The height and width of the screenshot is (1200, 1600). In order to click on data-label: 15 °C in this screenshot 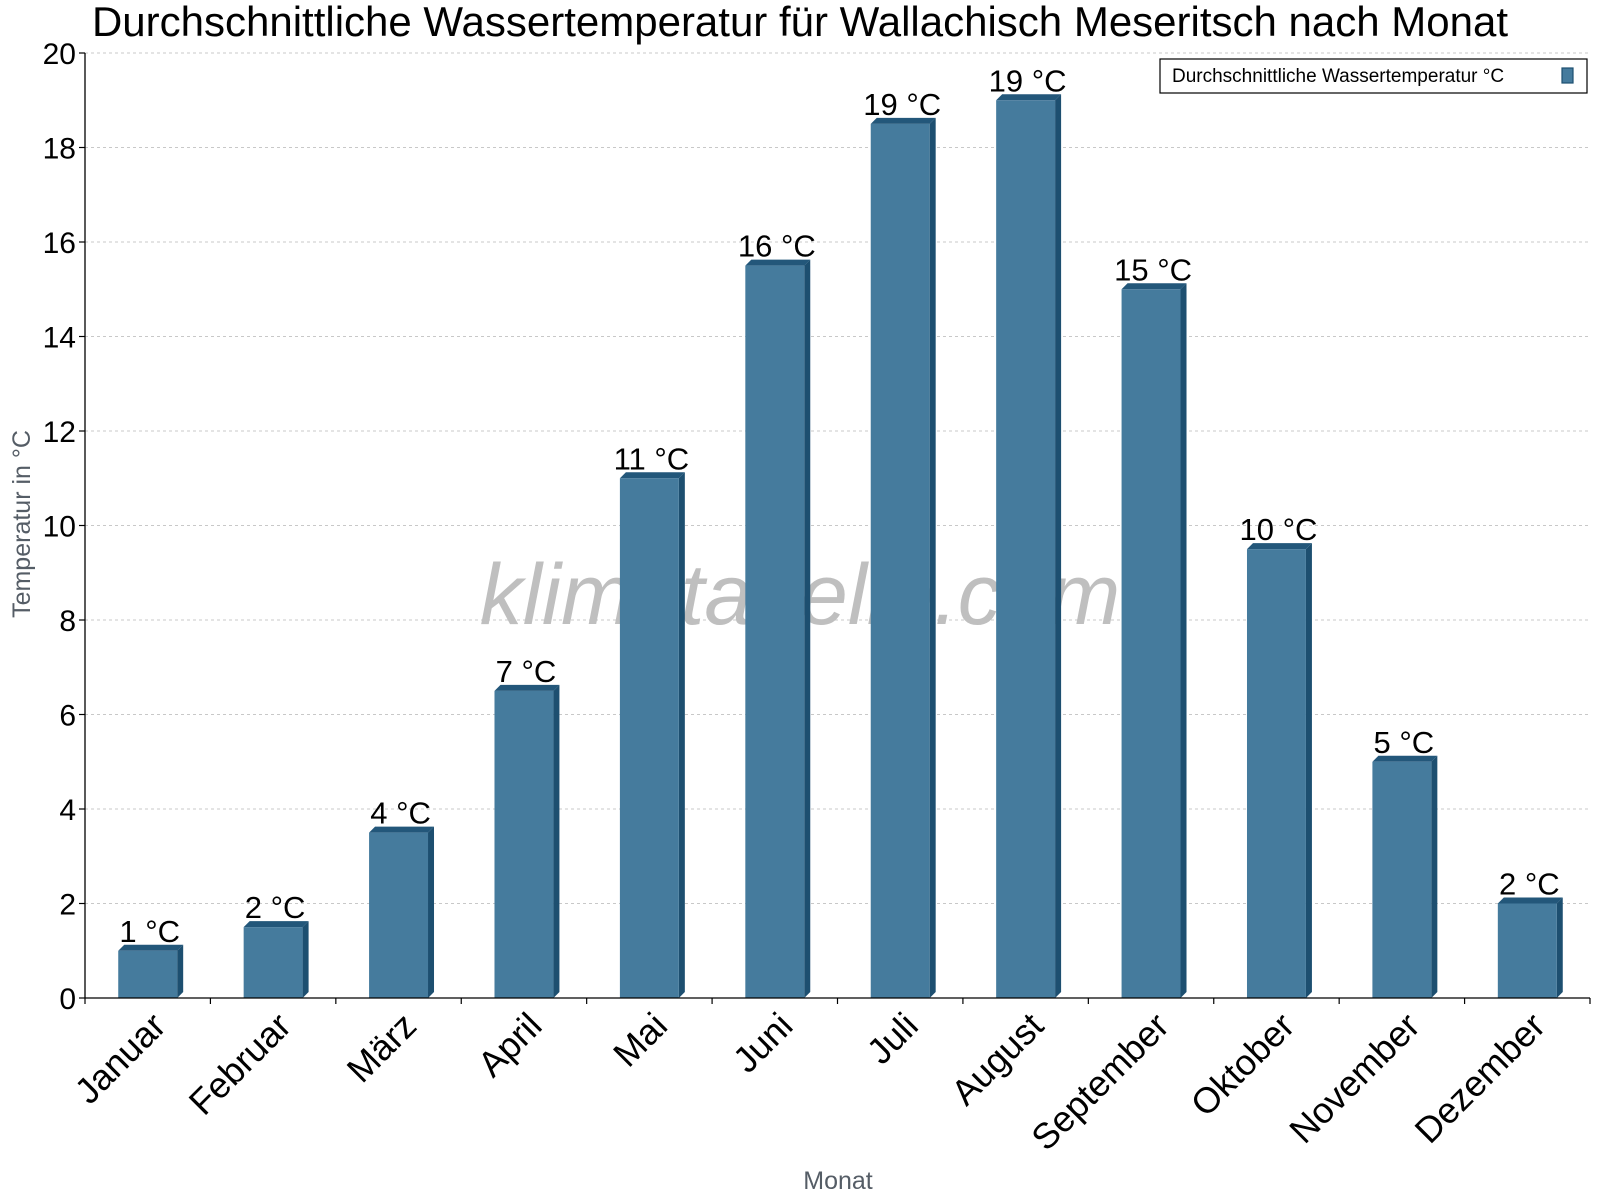, I will do `click(1153, 269)`.